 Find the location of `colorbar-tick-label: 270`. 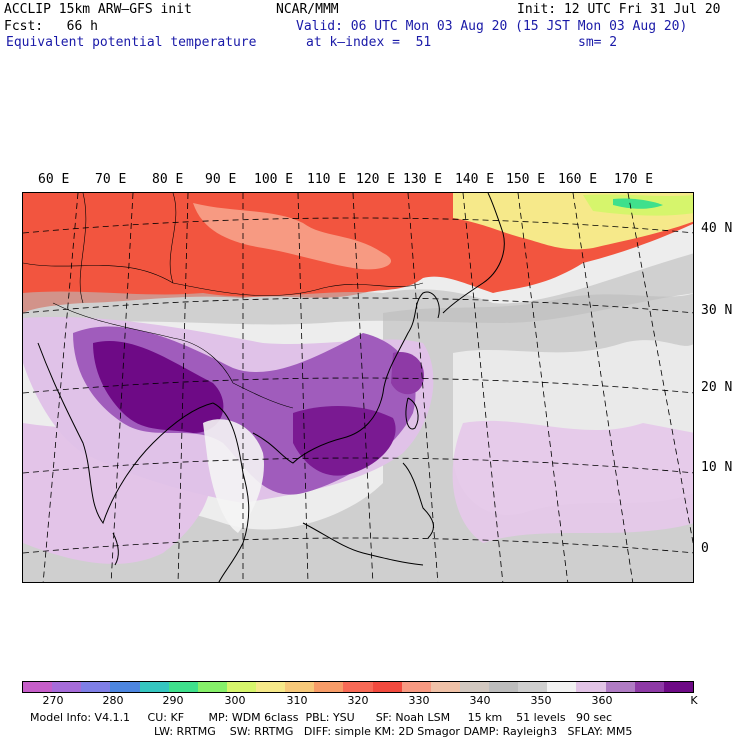

colorbar-tick-label: 270 is located at coordinates (53, 700).